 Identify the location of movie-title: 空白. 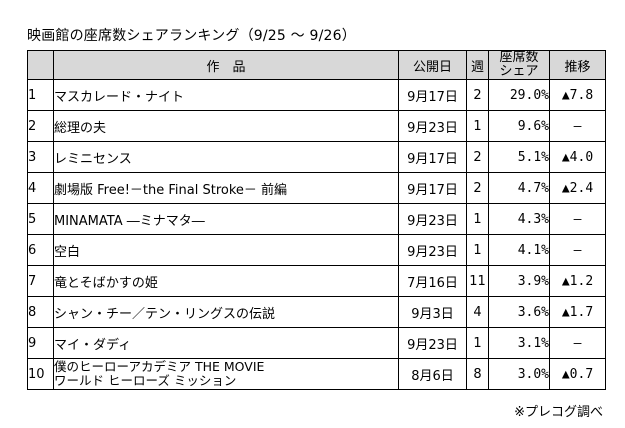
(226, 250).